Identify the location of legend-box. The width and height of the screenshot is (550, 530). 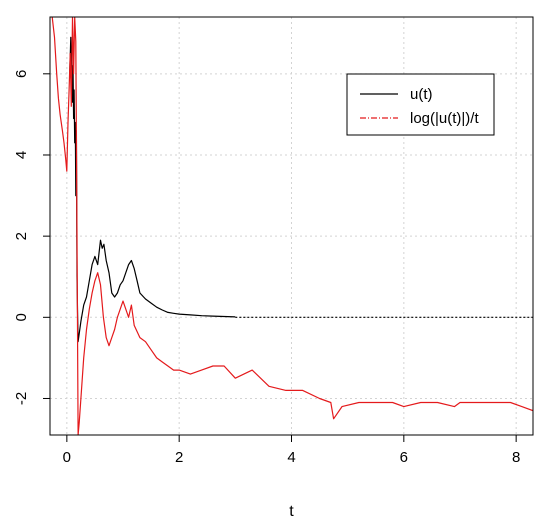
(420, 104).